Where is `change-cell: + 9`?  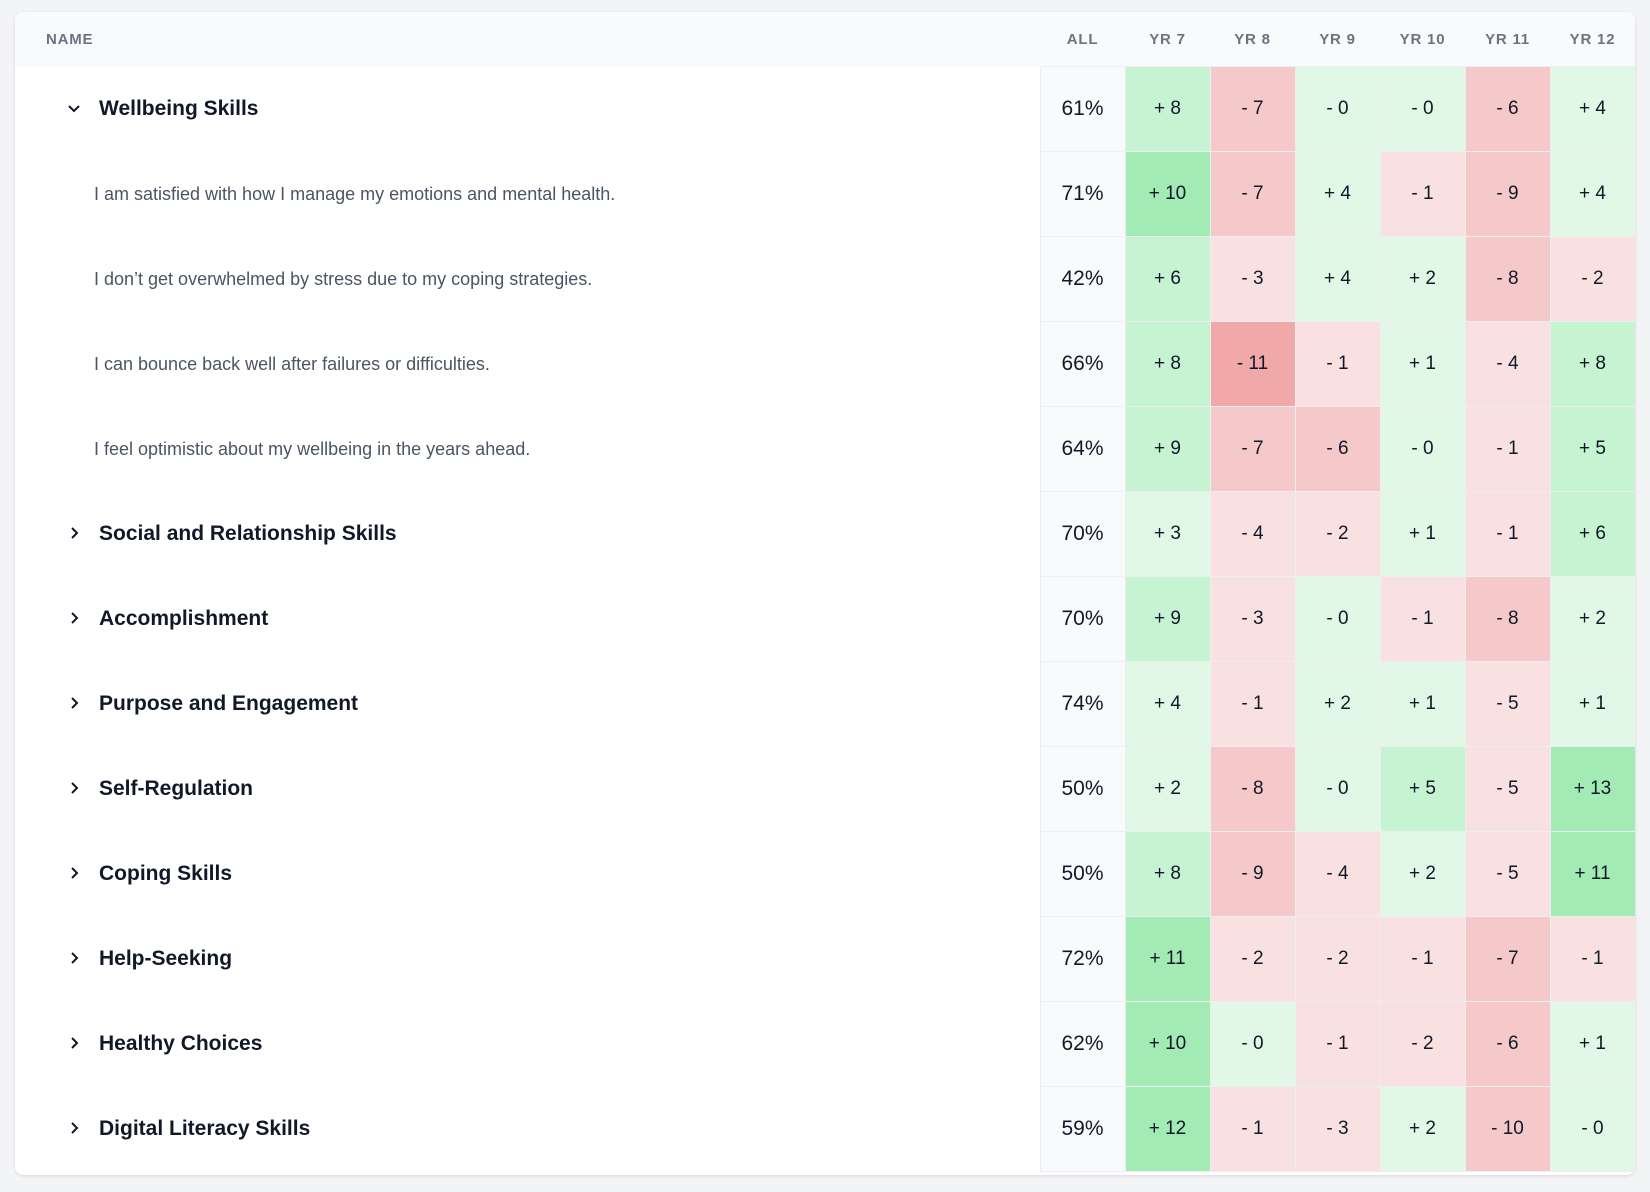
change-cell: + 9 is located at coordinates (1167, 619).